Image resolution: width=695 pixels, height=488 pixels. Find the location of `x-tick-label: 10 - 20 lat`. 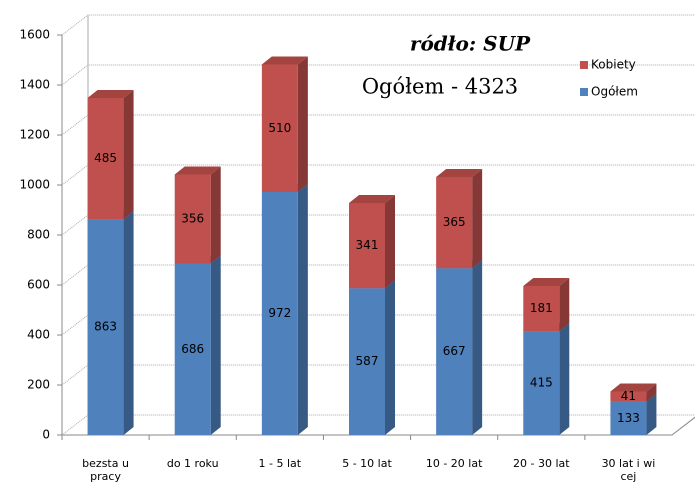

x-tick-label: 10 - 20 lat is located at coordinates (454, 463).